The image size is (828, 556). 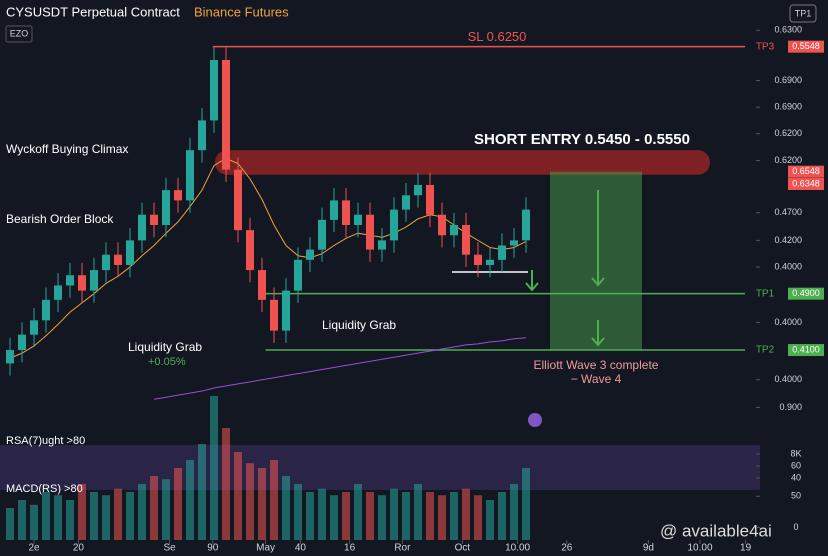 I want to click on level-label: TP2, so click(x=765, y=350).